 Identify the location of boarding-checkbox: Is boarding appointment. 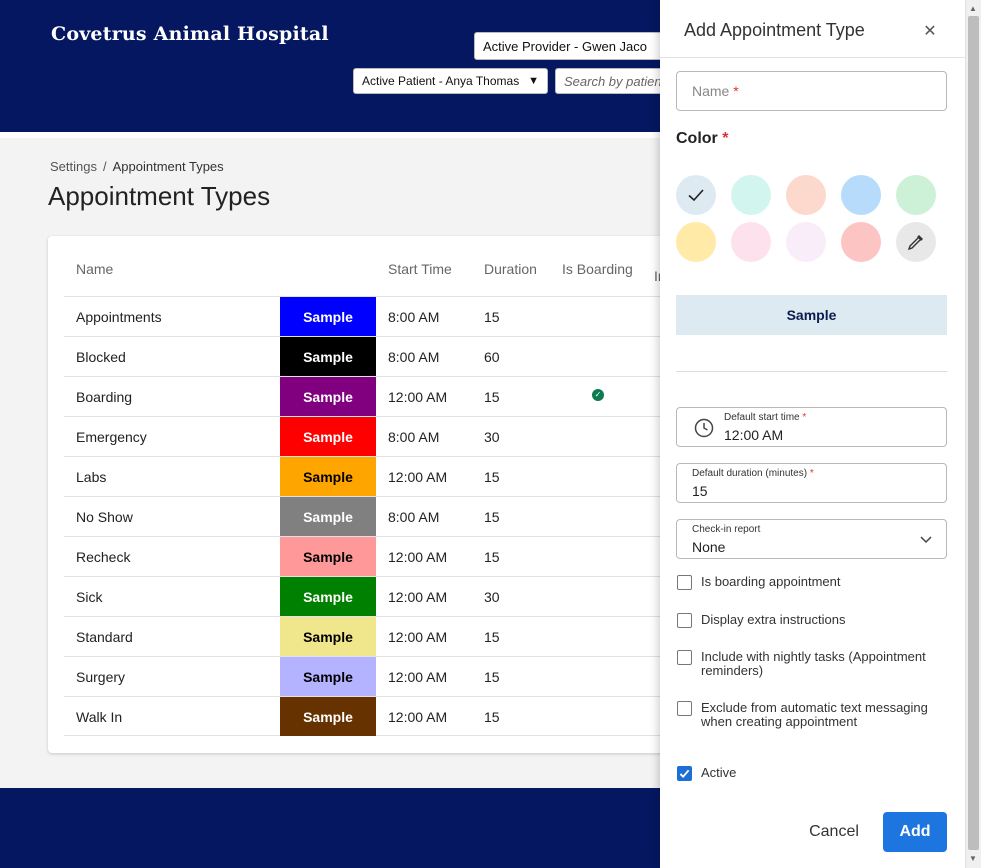
(812, 582).